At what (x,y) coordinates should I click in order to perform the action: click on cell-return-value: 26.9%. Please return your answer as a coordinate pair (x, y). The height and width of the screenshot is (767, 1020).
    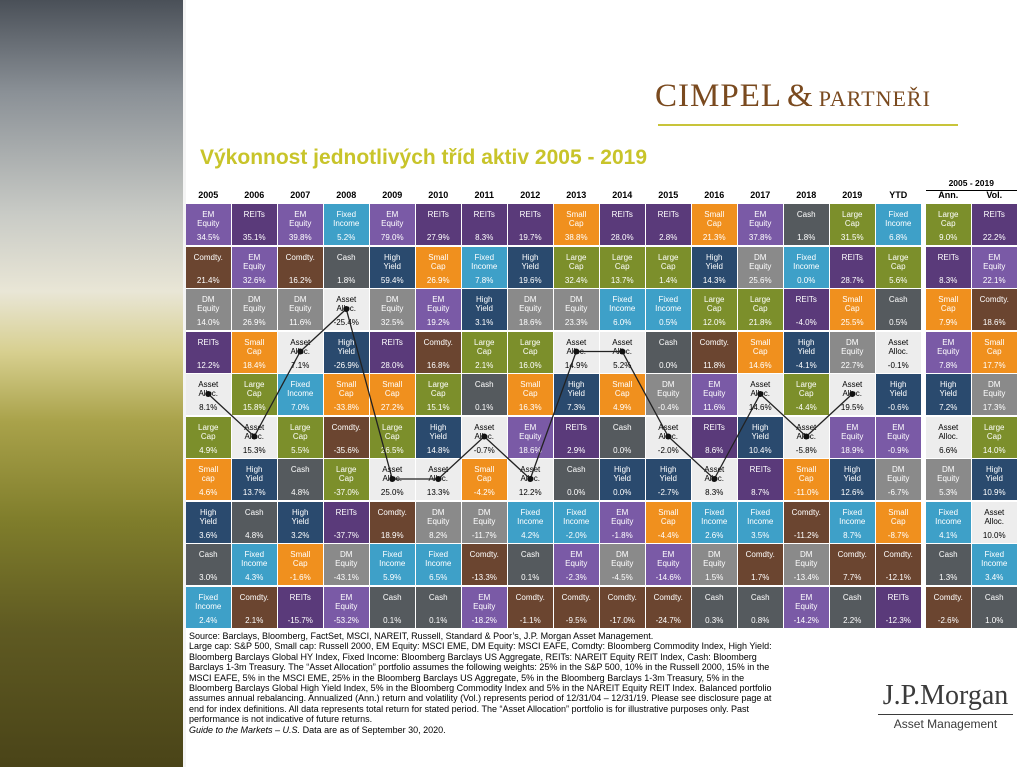
    Looking at the image, I should click on (438, 280).